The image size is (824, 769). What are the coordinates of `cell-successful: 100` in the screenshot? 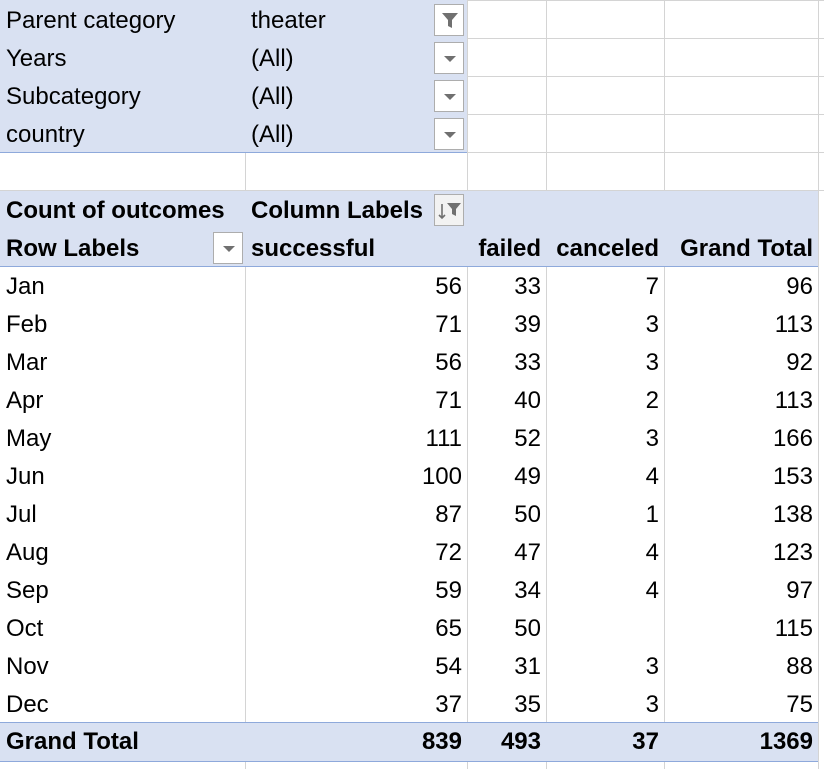 It's located at (441, 476).